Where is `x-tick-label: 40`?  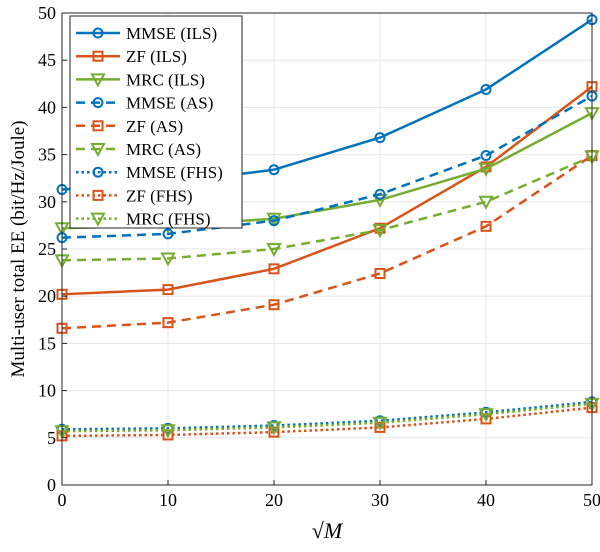 x-tick-label: 40 is located at coordinates (486, 500).